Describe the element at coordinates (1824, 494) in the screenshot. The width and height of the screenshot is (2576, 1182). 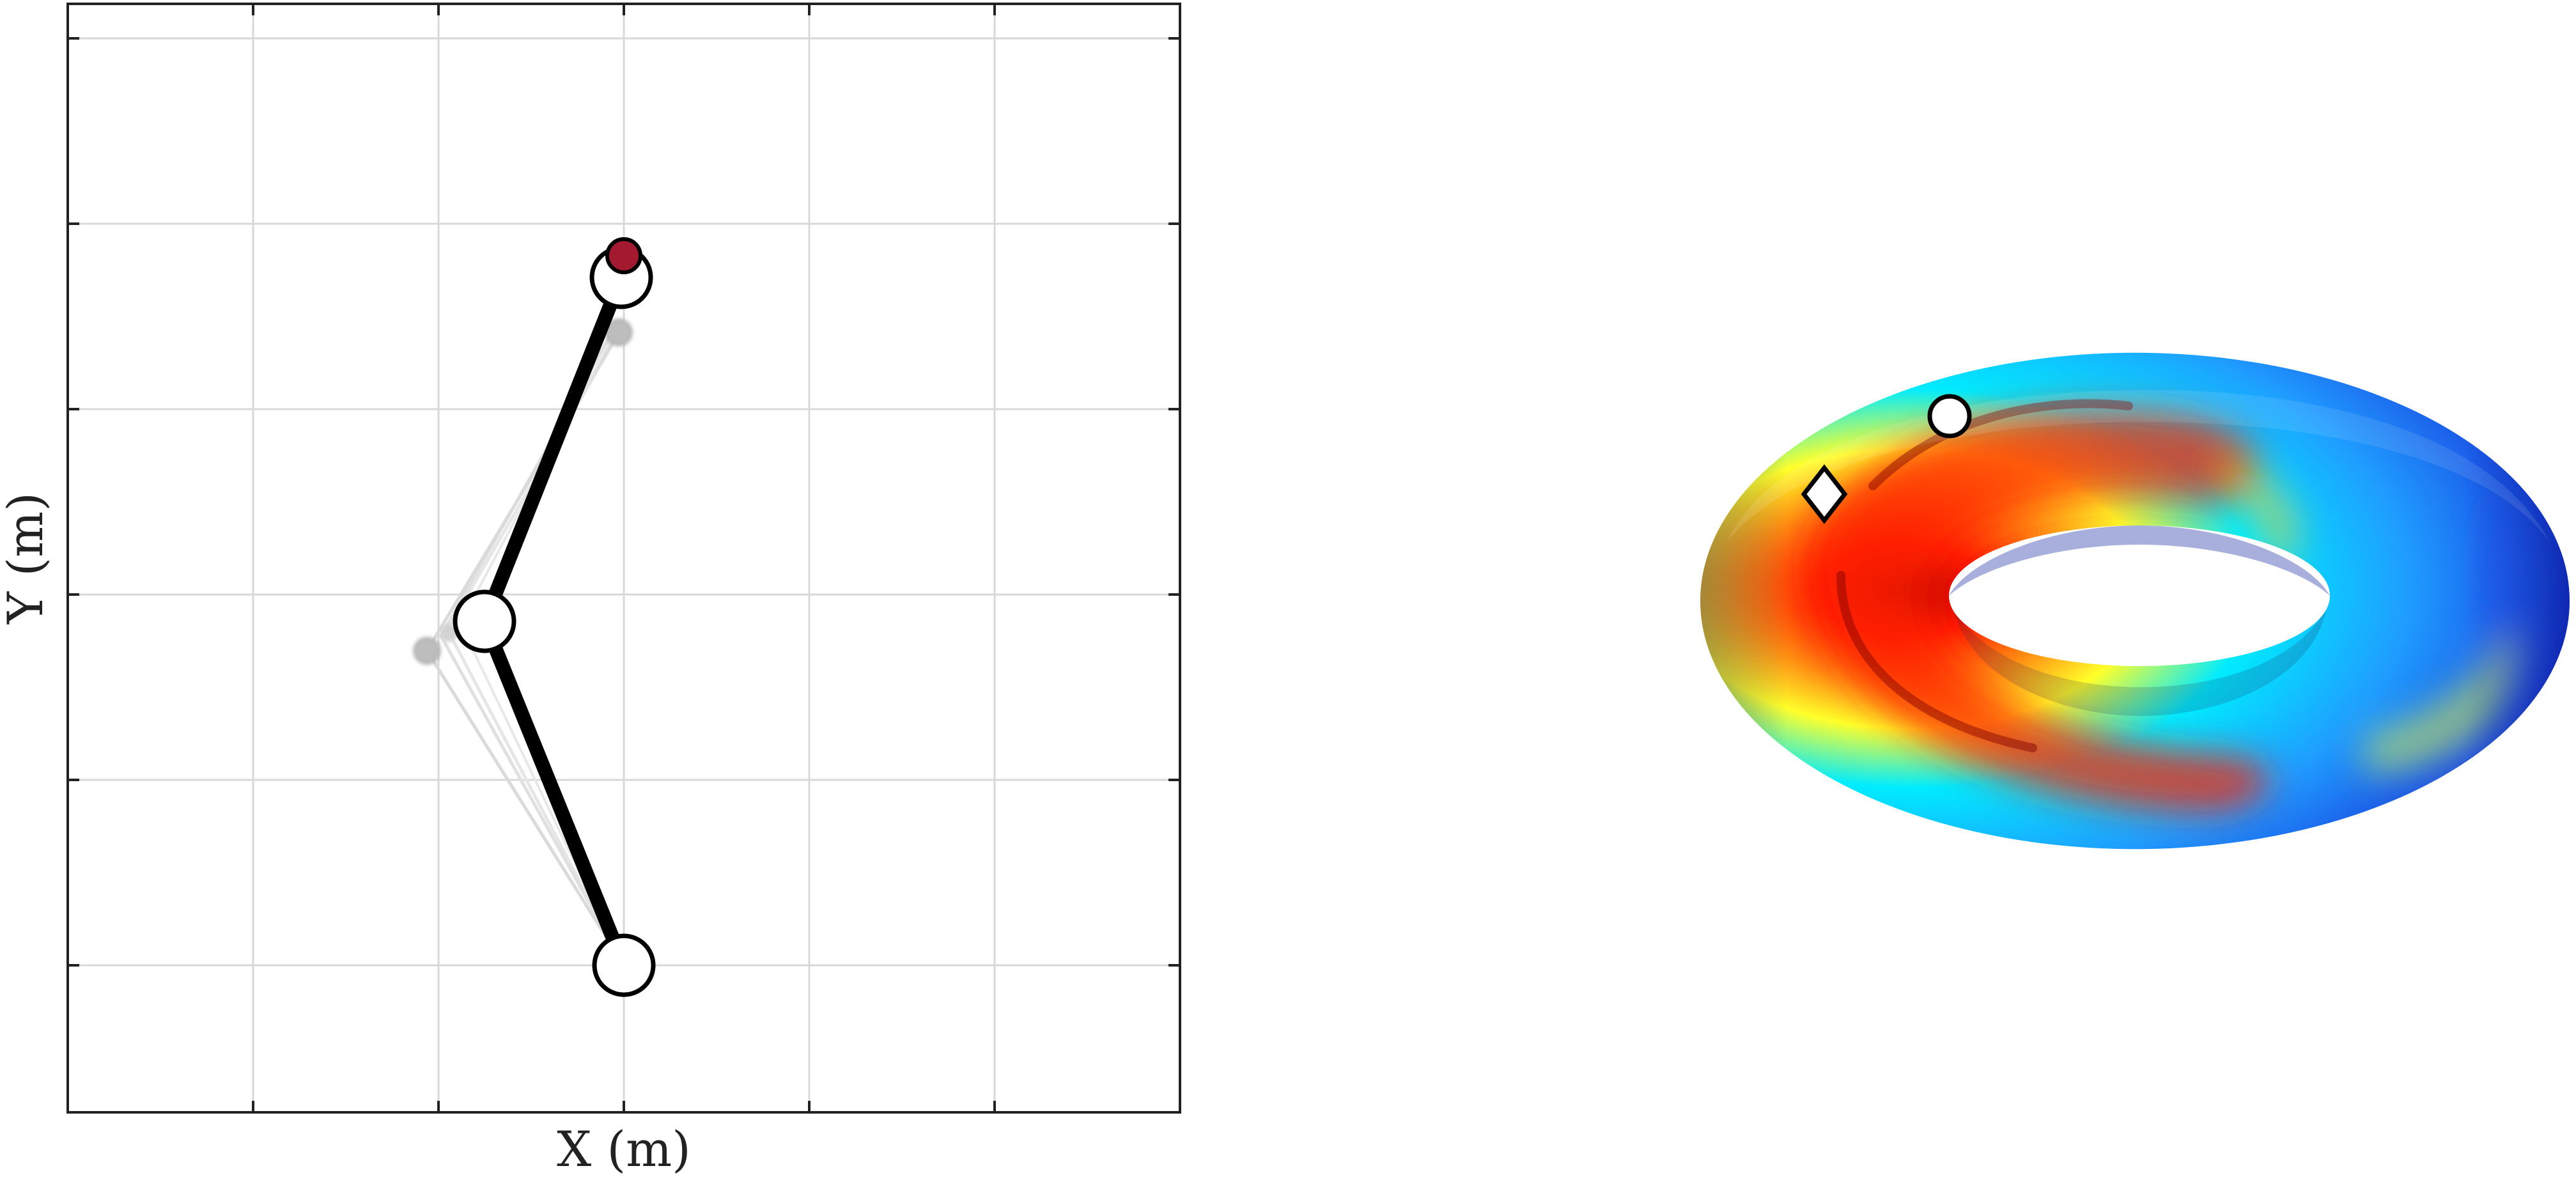
I see `diamond-marker-icon` at that location.